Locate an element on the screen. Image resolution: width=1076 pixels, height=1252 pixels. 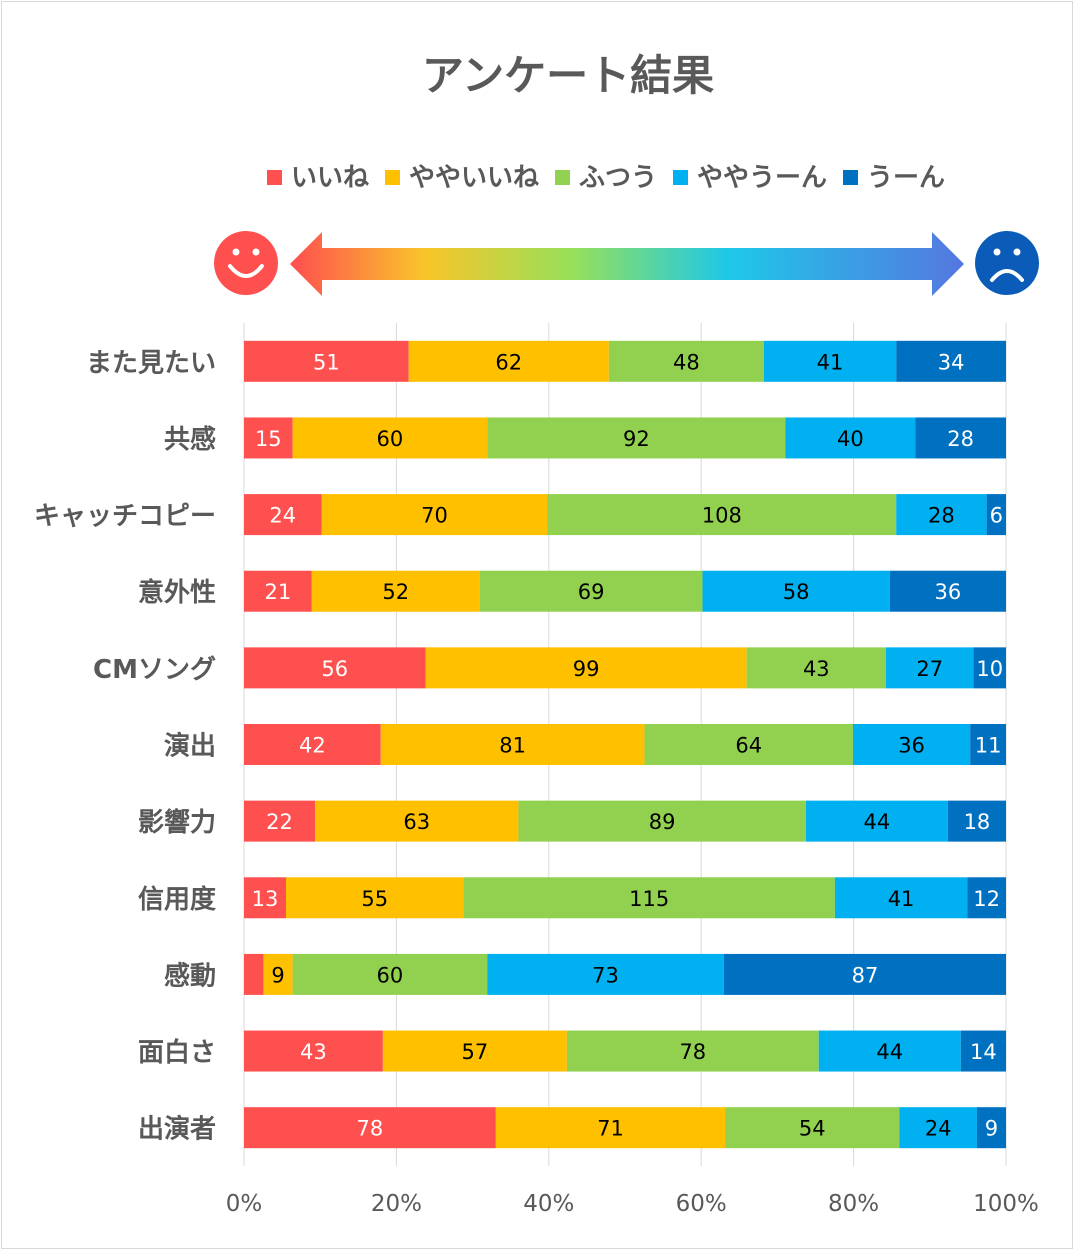
data-label: 56 is located at coordinates (334, 669).